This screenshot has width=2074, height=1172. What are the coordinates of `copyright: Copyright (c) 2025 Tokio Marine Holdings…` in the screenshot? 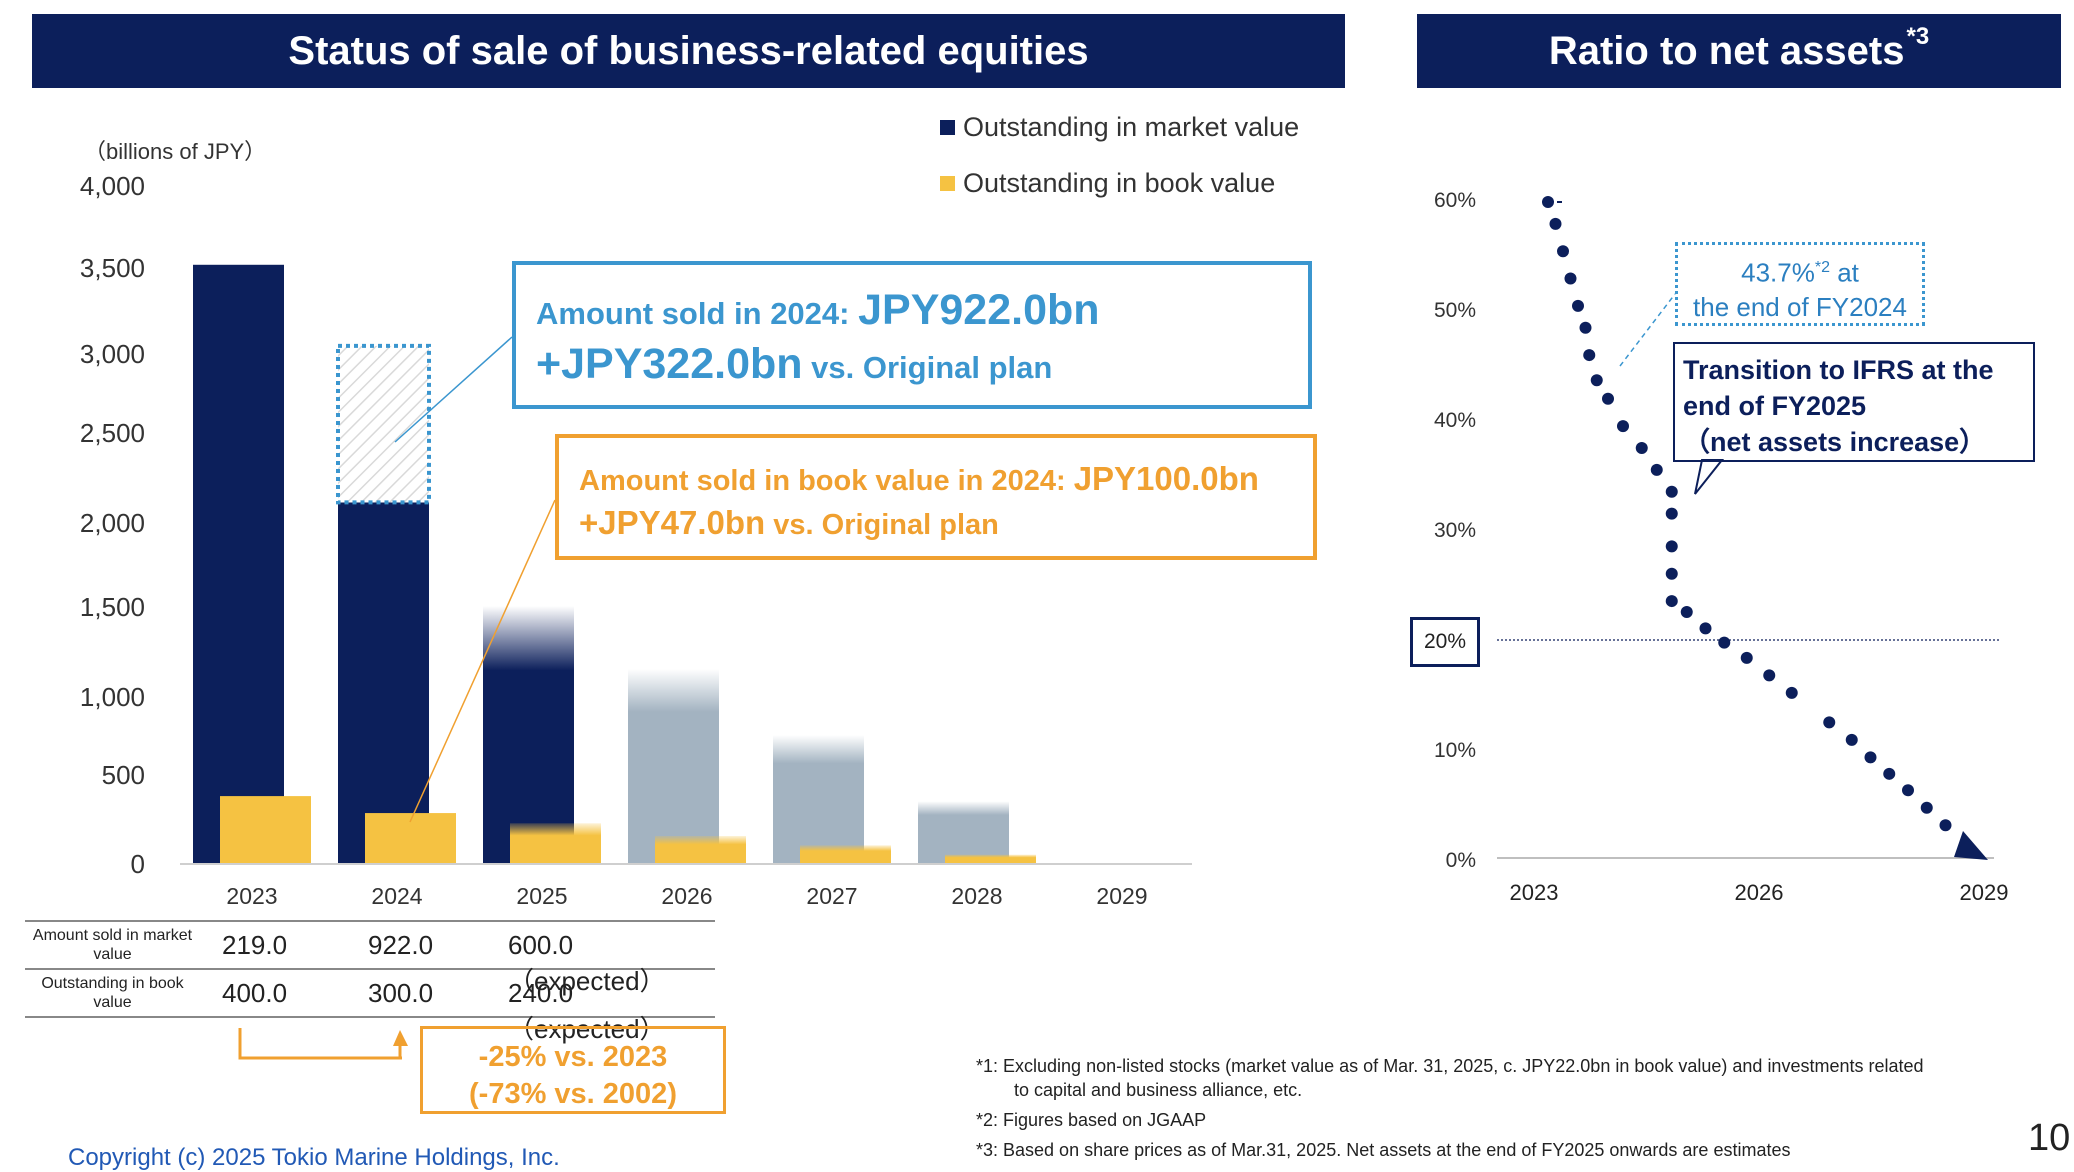 It's located at (314, 1157).